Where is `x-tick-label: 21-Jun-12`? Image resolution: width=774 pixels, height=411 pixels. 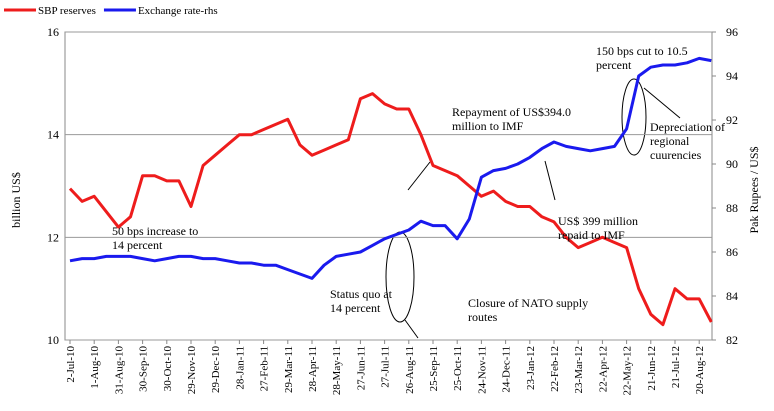 x-tick-label: 21-Jun-12 is located at coordinates (652, 368).